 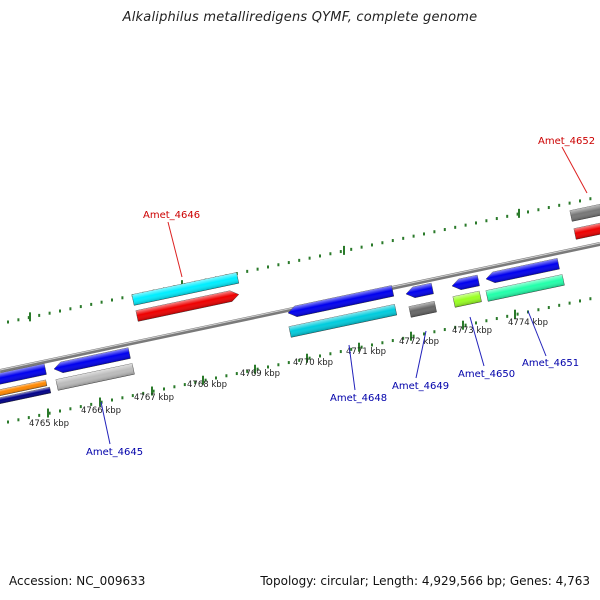 I want to click on kbp-label: 4768 kbp, so click(x=207, y=385).